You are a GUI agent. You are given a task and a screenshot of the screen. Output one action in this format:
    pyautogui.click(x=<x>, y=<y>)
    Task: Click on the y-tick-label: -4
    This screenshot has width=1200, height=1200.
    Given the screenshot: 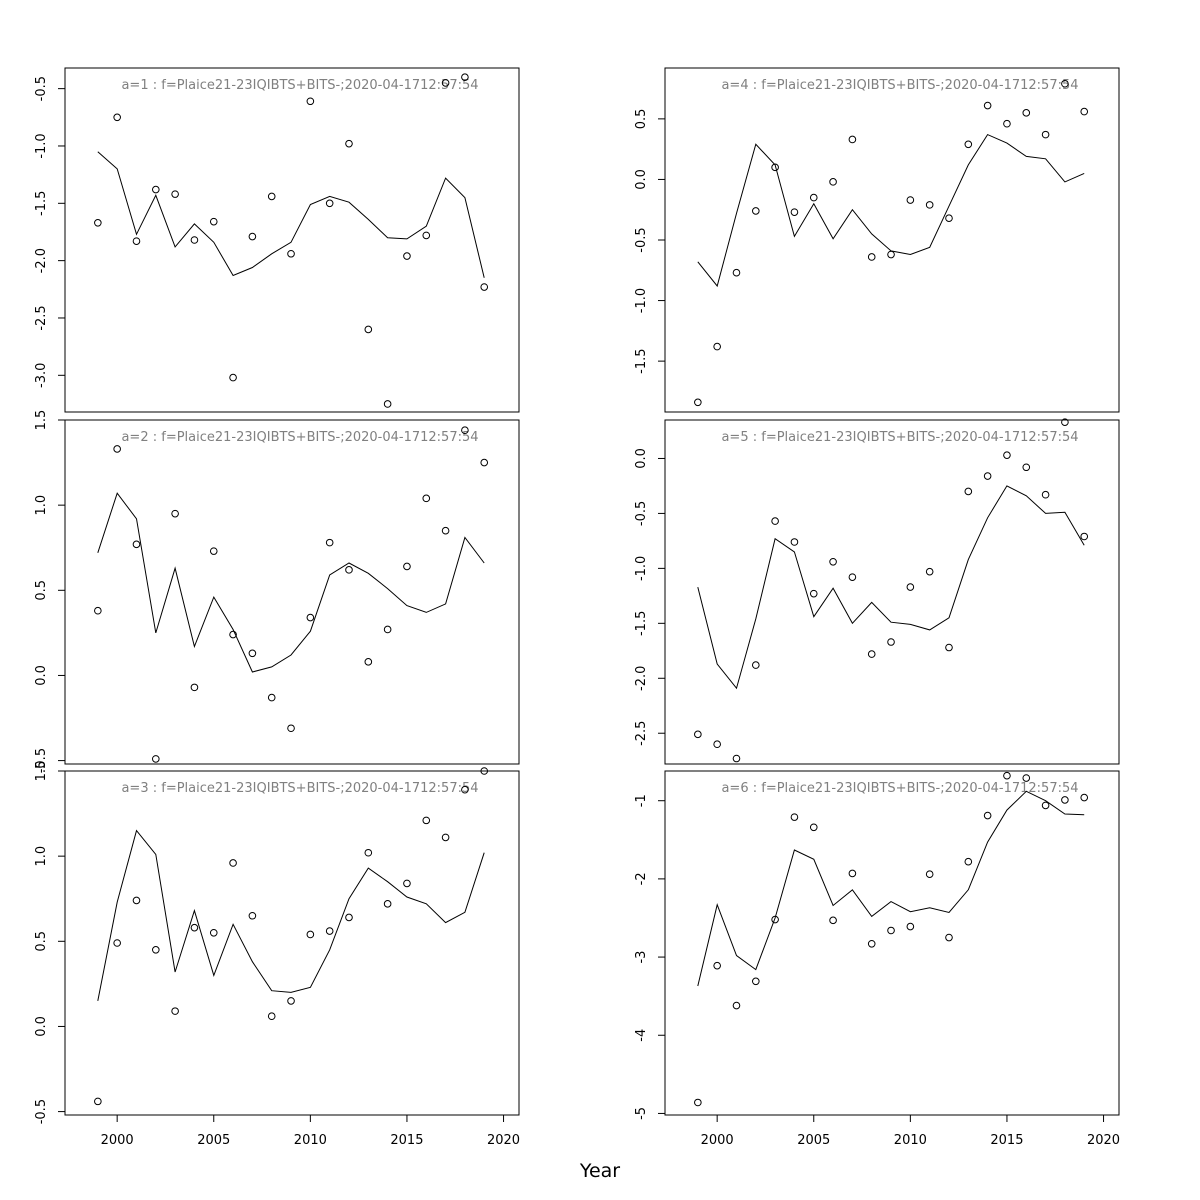 What is the action you would take?
    pyautogui.click(x=641, y=1035)
    